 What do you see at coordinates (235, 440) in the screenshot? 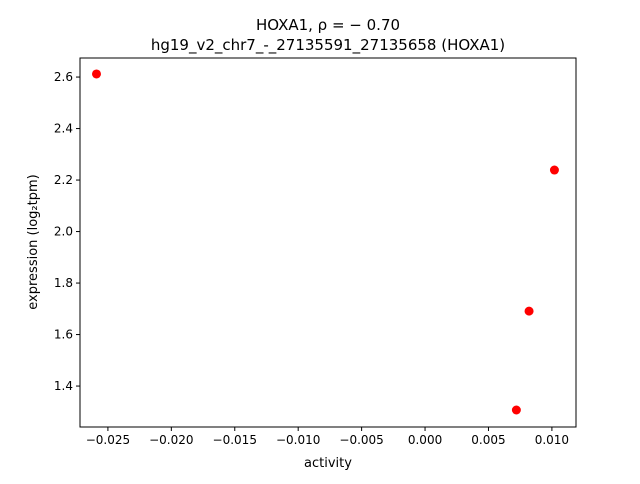
I see `x-tick-label: −0.015` at bounding box center [235, 440].